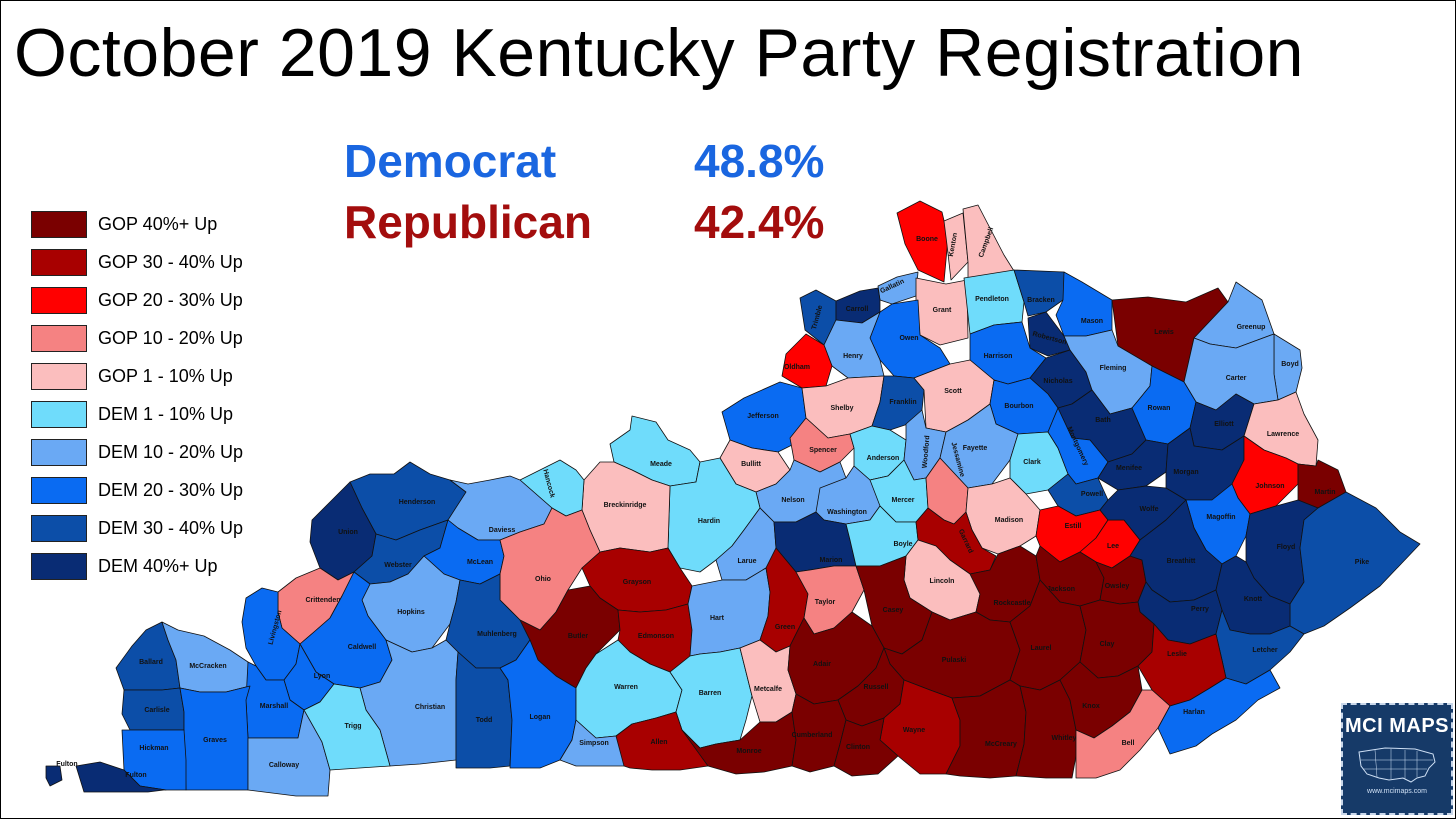  What do you see at coordinates (165, 376) in the screenshot?
I see `legend-label: GOP 1 - 10% Up` at bounding box center [165, 376].